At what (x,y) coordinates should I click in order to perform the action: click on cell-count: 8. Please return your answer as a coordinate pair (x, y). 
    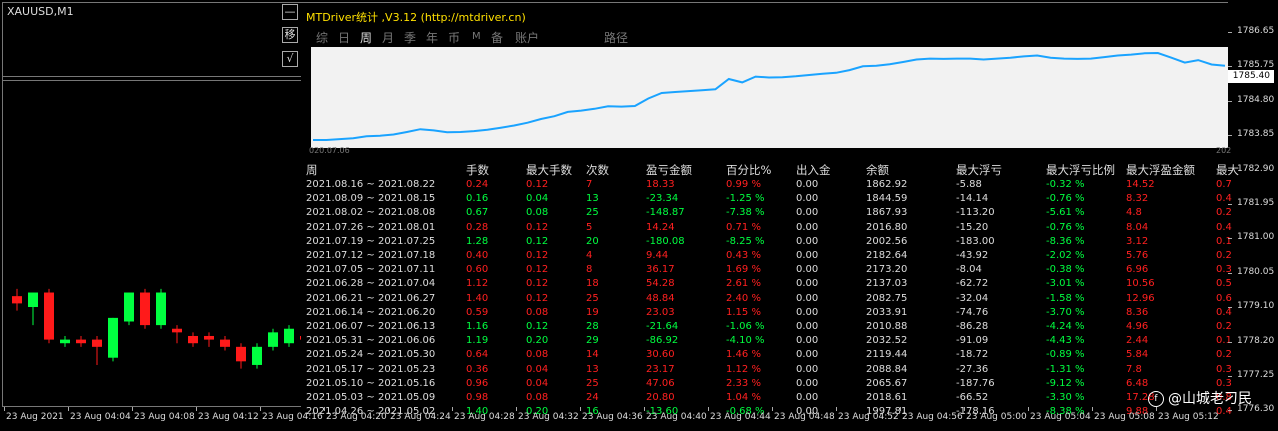
    Looking at the image, I should click on (589, 270).